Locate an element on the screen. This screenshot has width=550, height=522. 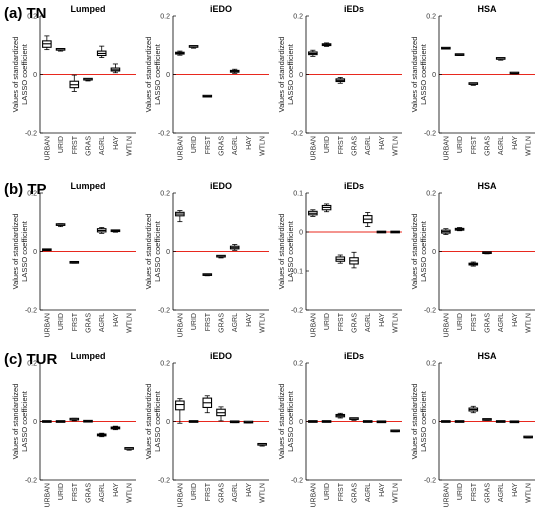
box-wtln is located at coordinates (129, 449).